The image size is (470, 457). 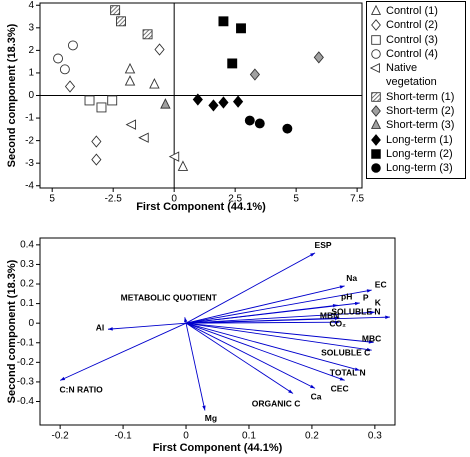 What do you see at coordinates (249, 436) in the screenshot?
I see `x-tick-label: 0.1` at bounding box center [249, 436].